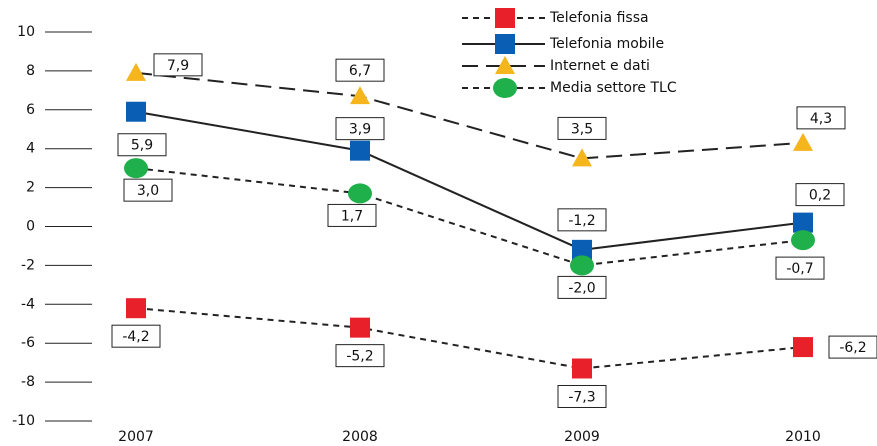  Describe the element at coordinates (803, 437) in the screenshot. I see `x-tick-label: 2010` at that location.